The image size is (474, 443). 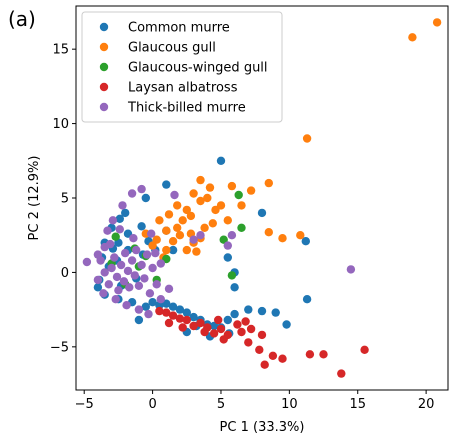 I want to click on x-tick-label: 20, so click(x=426, y=404).